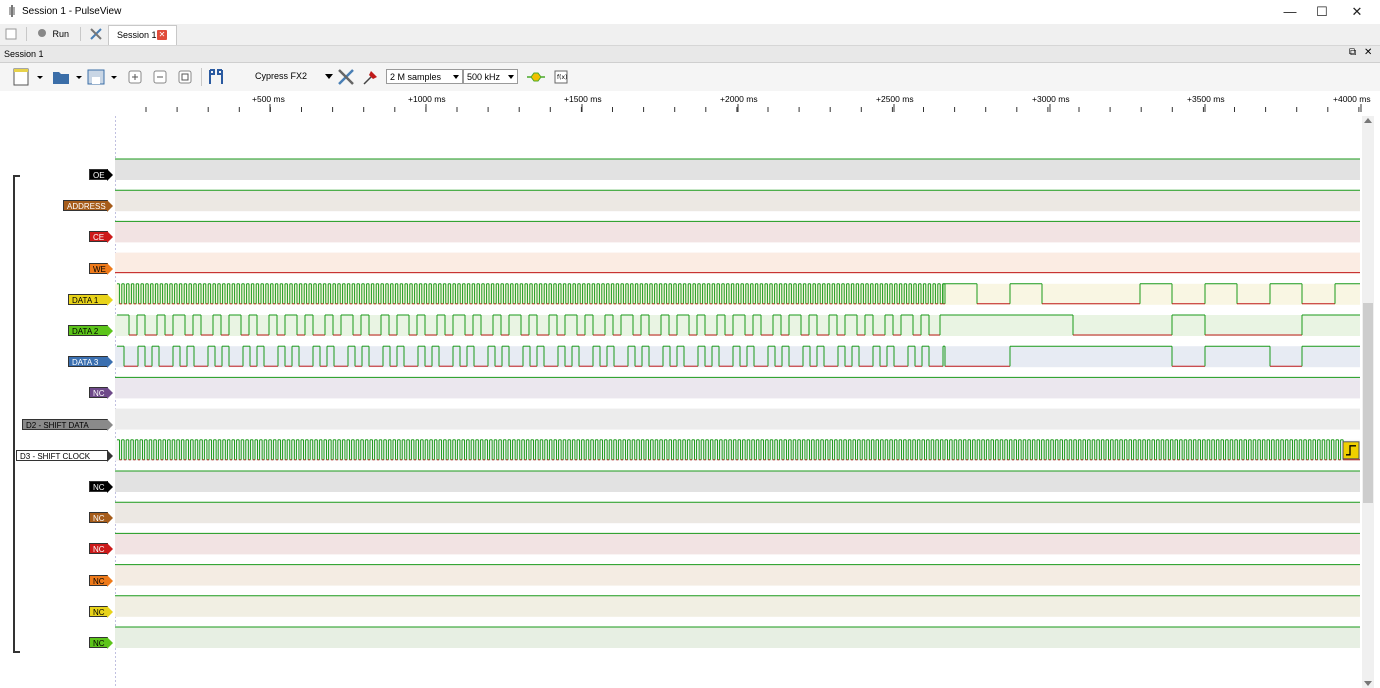 The image size is (1380, 688). I want to click on channel-label: D3 - SHIFT CLOCK, so click(64, 455).